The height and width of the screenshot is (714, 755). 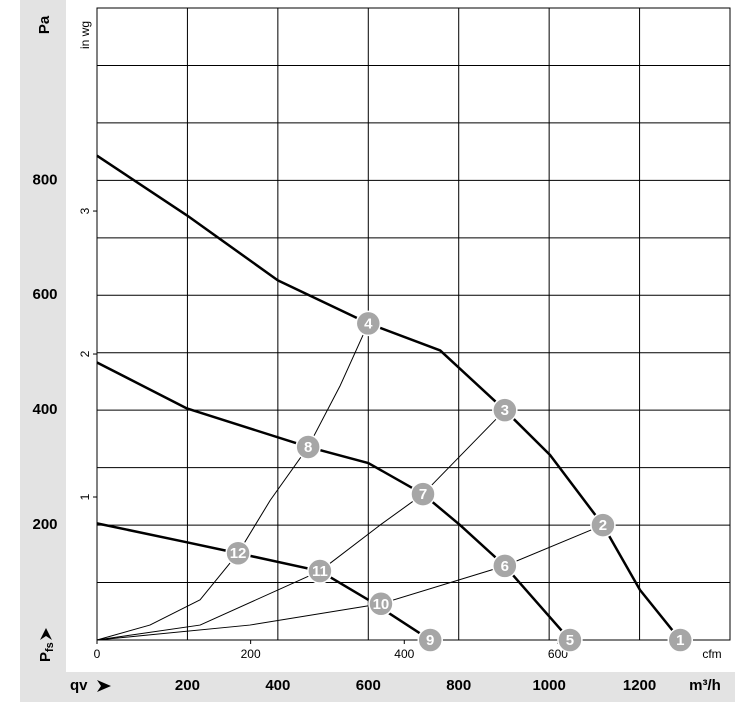 I want to click on y2-tick-label: 3, so click(x=85, y=210).